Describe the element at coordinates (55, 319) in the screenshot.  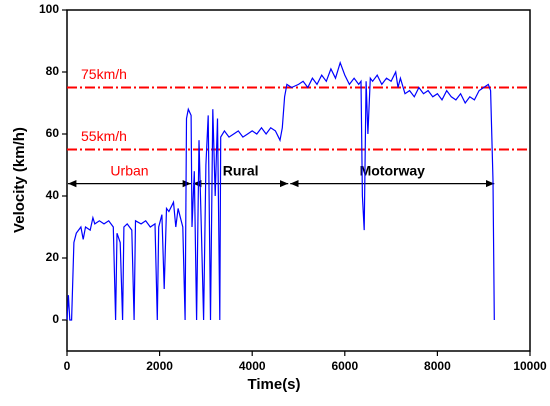
I see `y-tick-label: 0` at that location.